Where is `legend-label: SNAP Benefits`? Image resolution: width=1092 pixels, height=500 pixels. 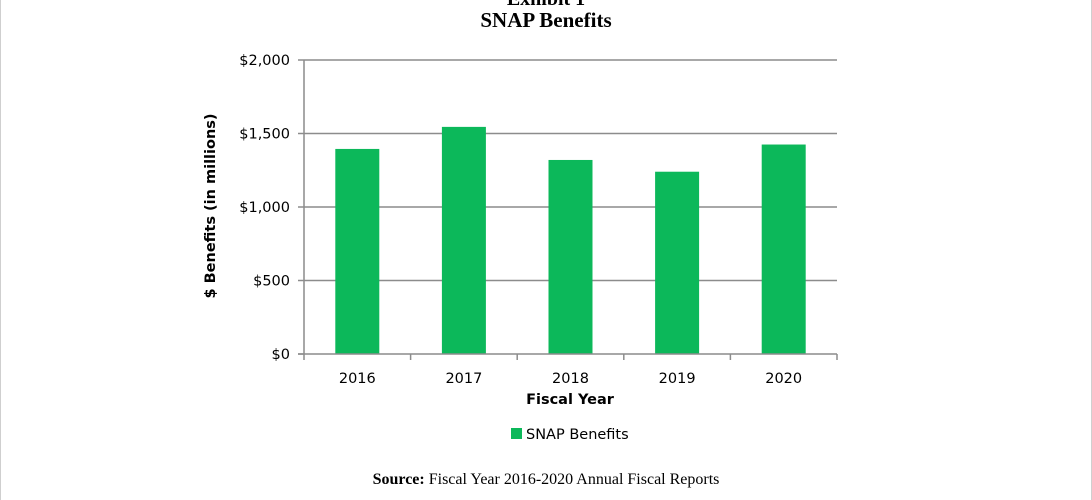 legend-label: SNAP Benefits is located at coordinates (577, 435).